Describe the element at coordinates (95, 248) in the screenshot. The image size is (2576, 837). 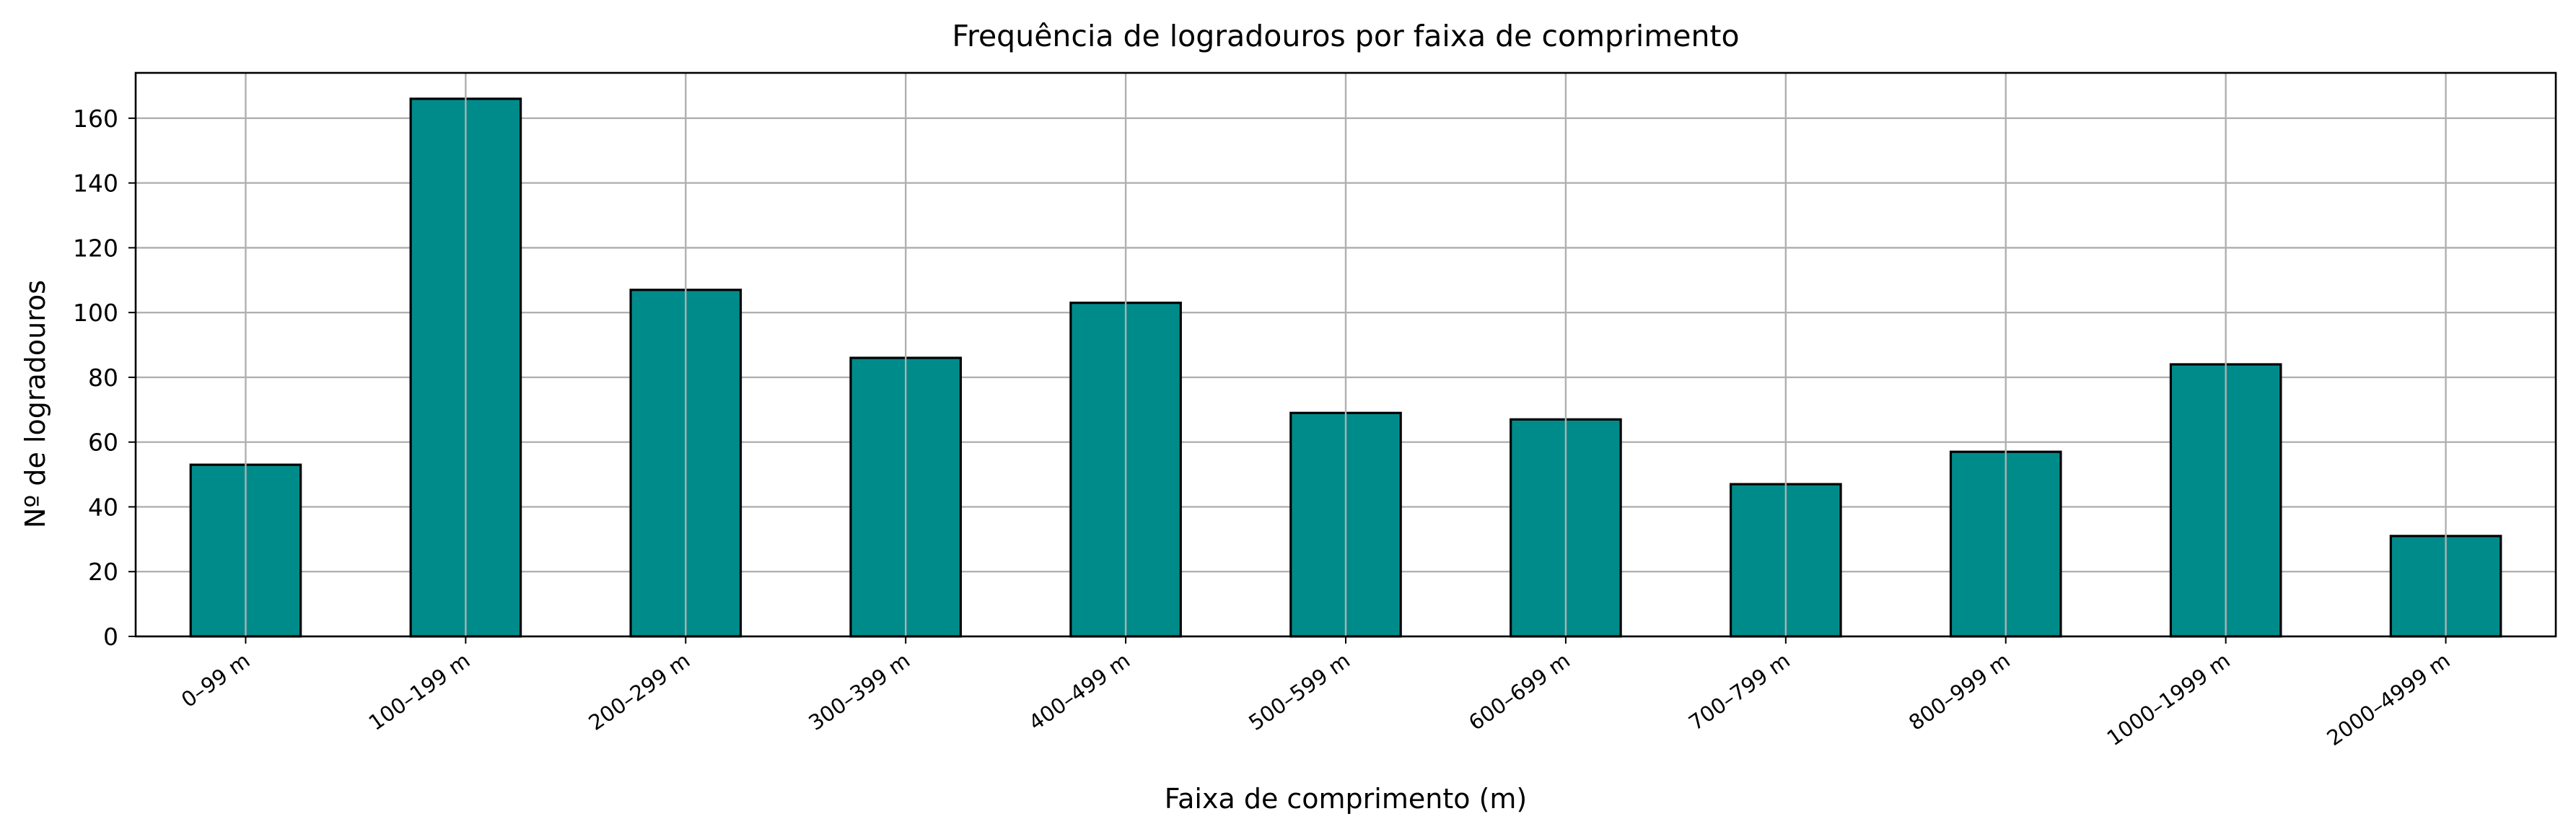
I see `y-tick-label: 120` at that location.